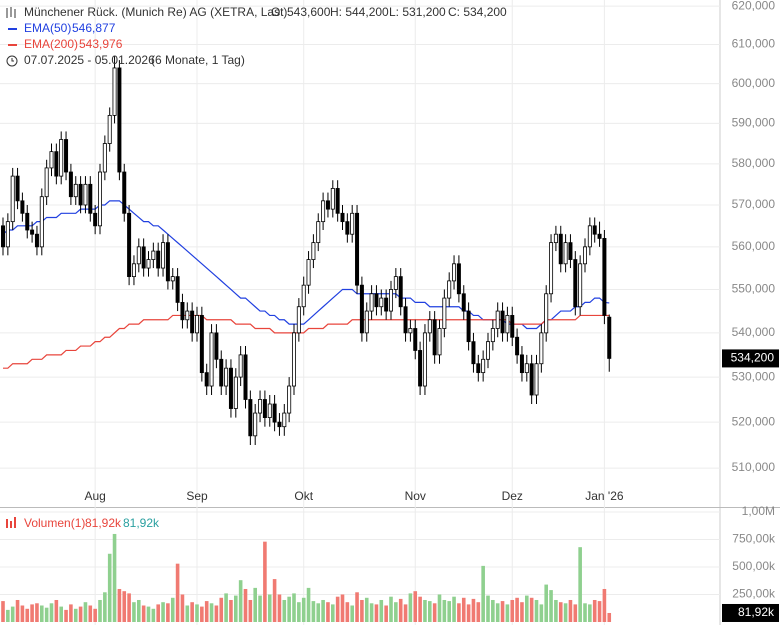 The image size is (780, 625). I want to click on legend-value: 546,877, so click(94, 28).